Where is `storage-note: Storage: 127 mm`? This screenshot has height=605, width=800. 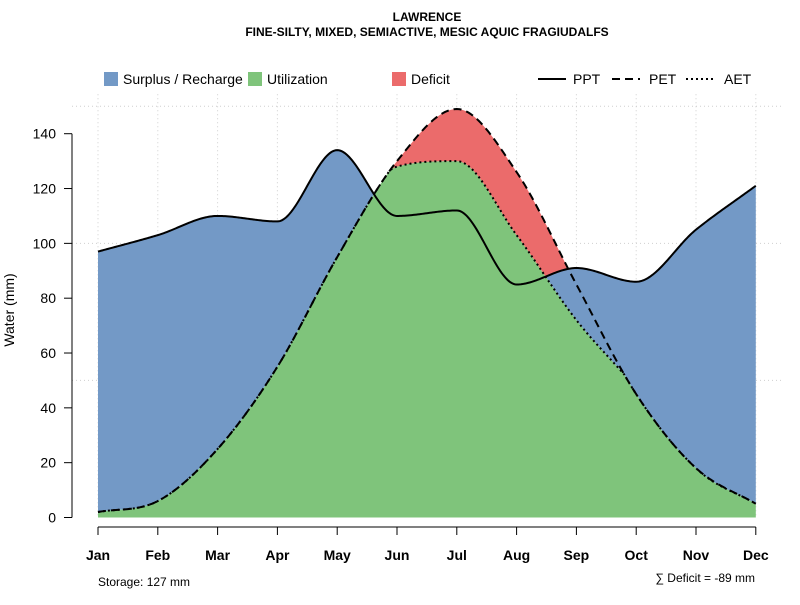
storage-note: Storage: 127 mm is located at coordinates (144, 582).